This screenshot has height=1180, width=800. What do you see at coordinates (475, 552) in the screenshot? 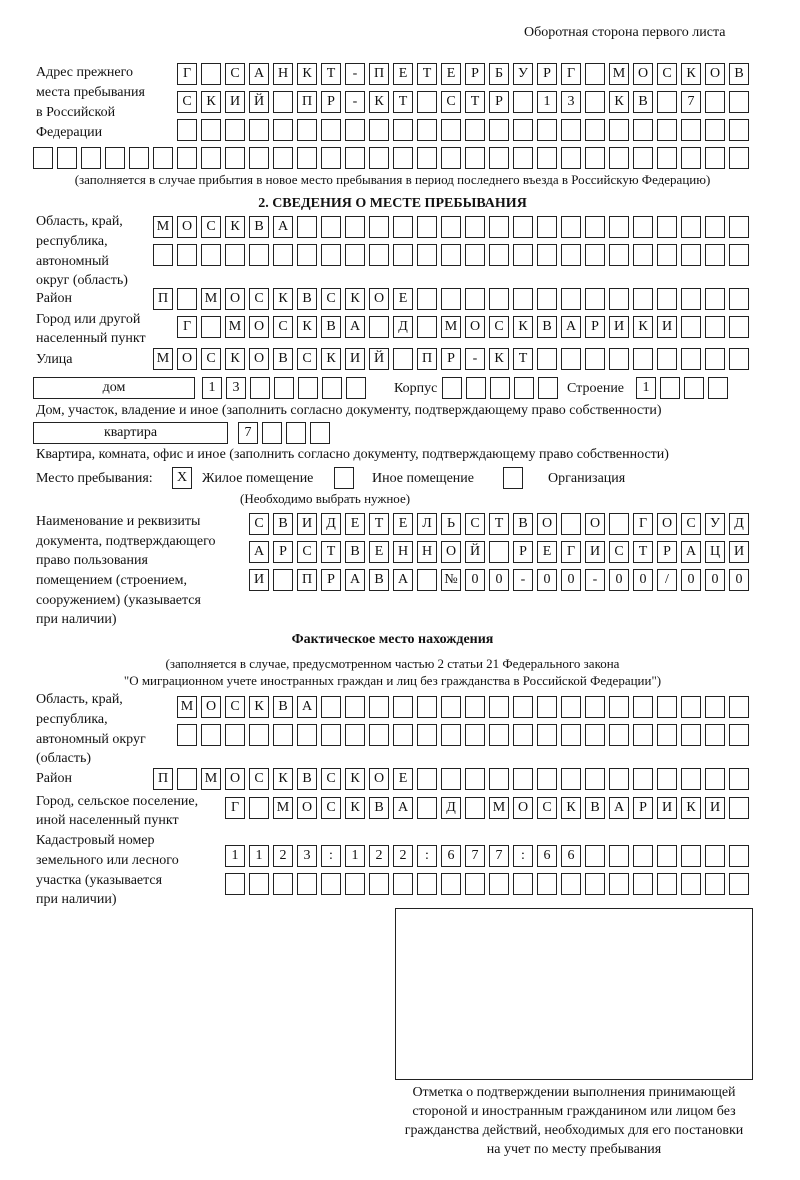
I see `char-cell: Й` at bounding box center [475, 552].